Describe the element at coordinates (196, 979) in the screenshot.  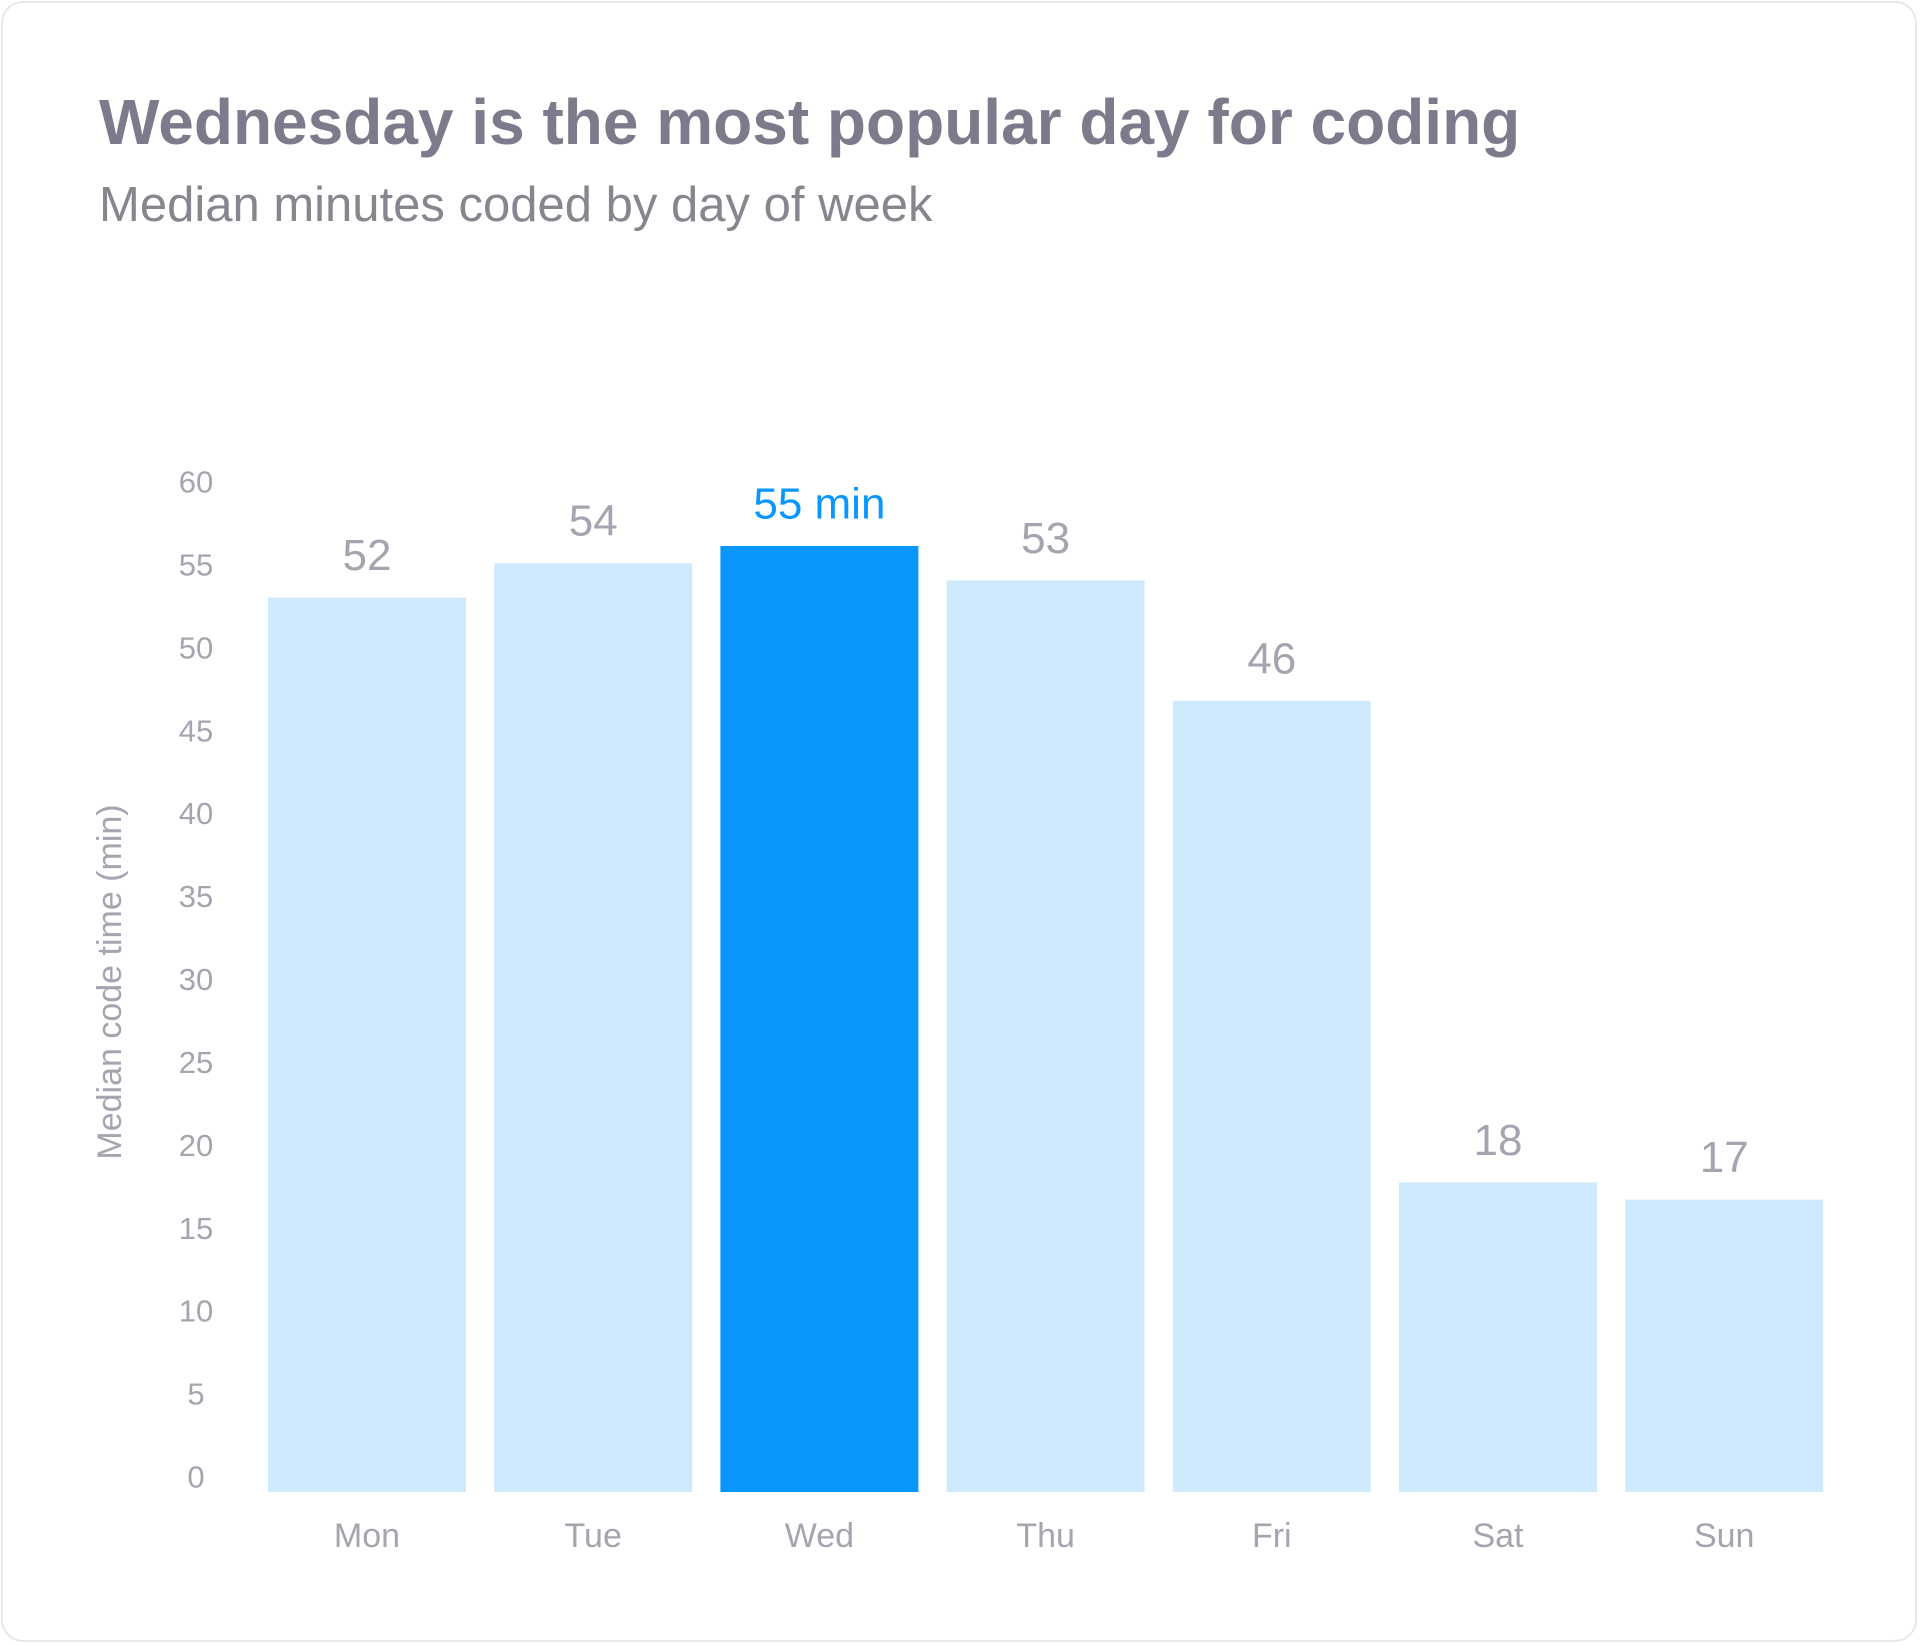
I see `y-tick-label: 30` at that location.